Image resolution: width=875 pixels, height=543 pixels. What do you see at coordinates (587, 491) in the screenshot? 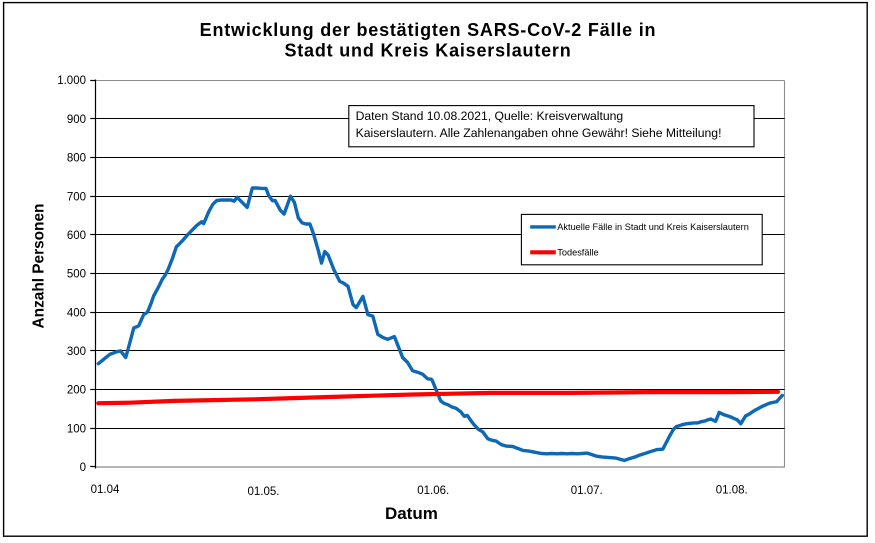
I see `svg-text: 01.07.` at bounding box center [587, 491].